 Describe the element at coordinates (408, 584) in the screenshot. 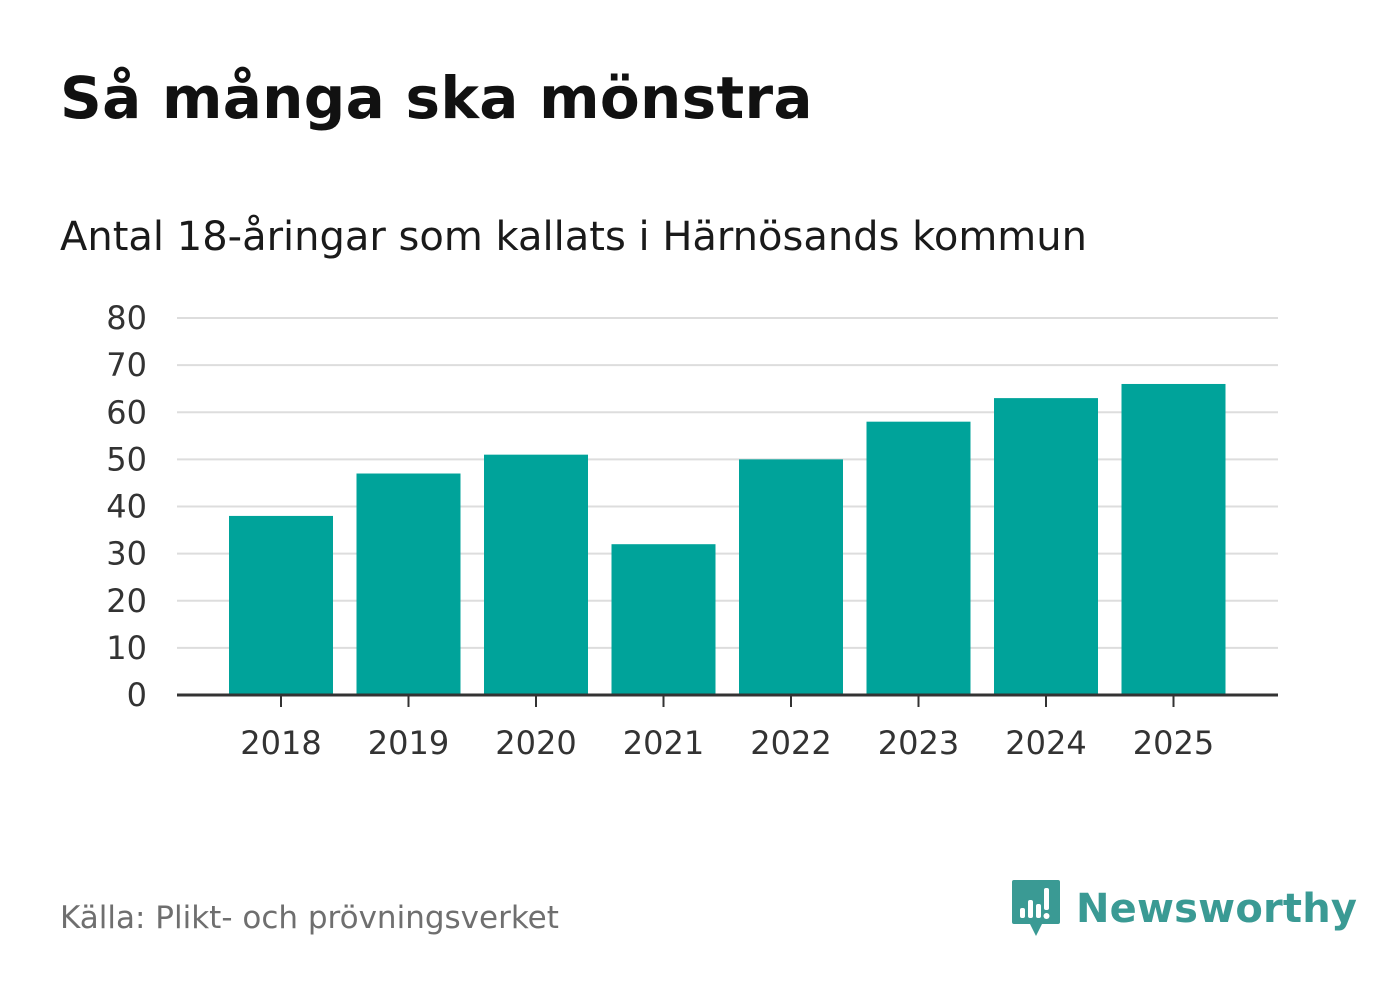

I see `bar-2019` at that location.